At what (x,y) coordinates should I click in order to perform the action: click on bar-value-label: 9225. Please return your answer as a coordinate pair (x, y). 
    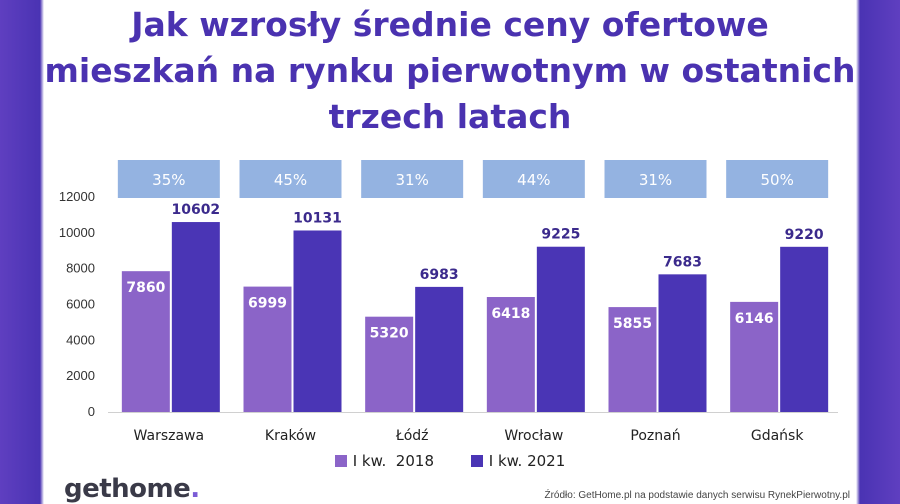
    Looking at the image, I should click on (560, 235).